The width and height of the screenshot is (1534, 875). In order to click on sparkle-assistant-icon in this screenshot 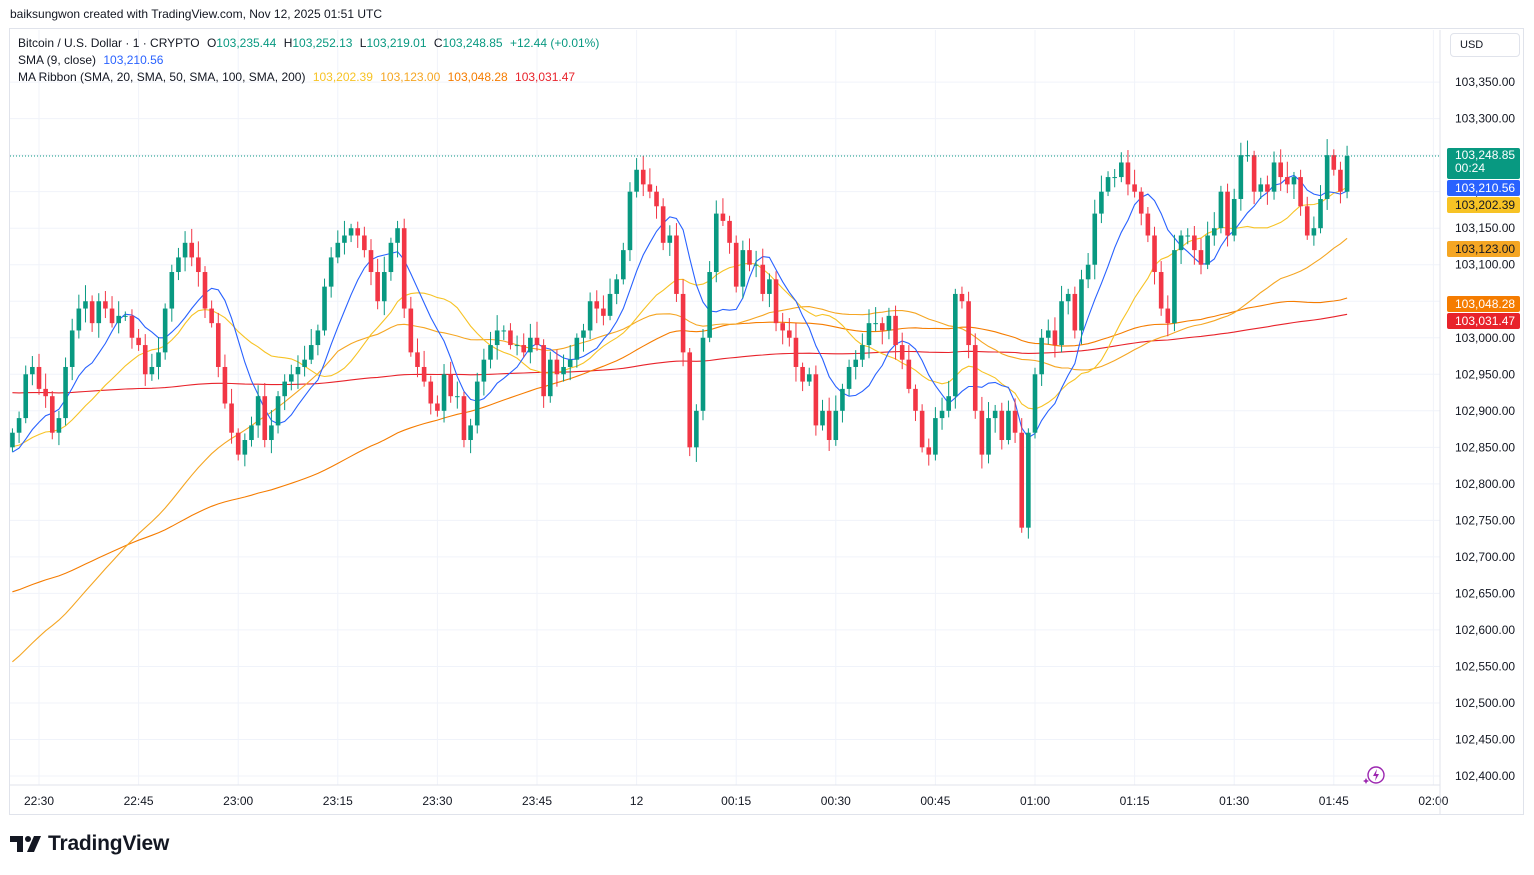, I will do `click(1375, 775)`.